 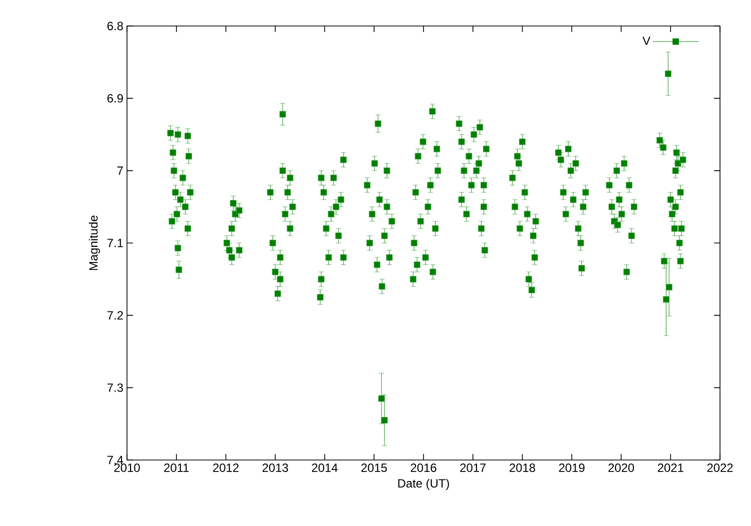 I want to click on x-tick-label: 2020, so click(x=621, y=468).